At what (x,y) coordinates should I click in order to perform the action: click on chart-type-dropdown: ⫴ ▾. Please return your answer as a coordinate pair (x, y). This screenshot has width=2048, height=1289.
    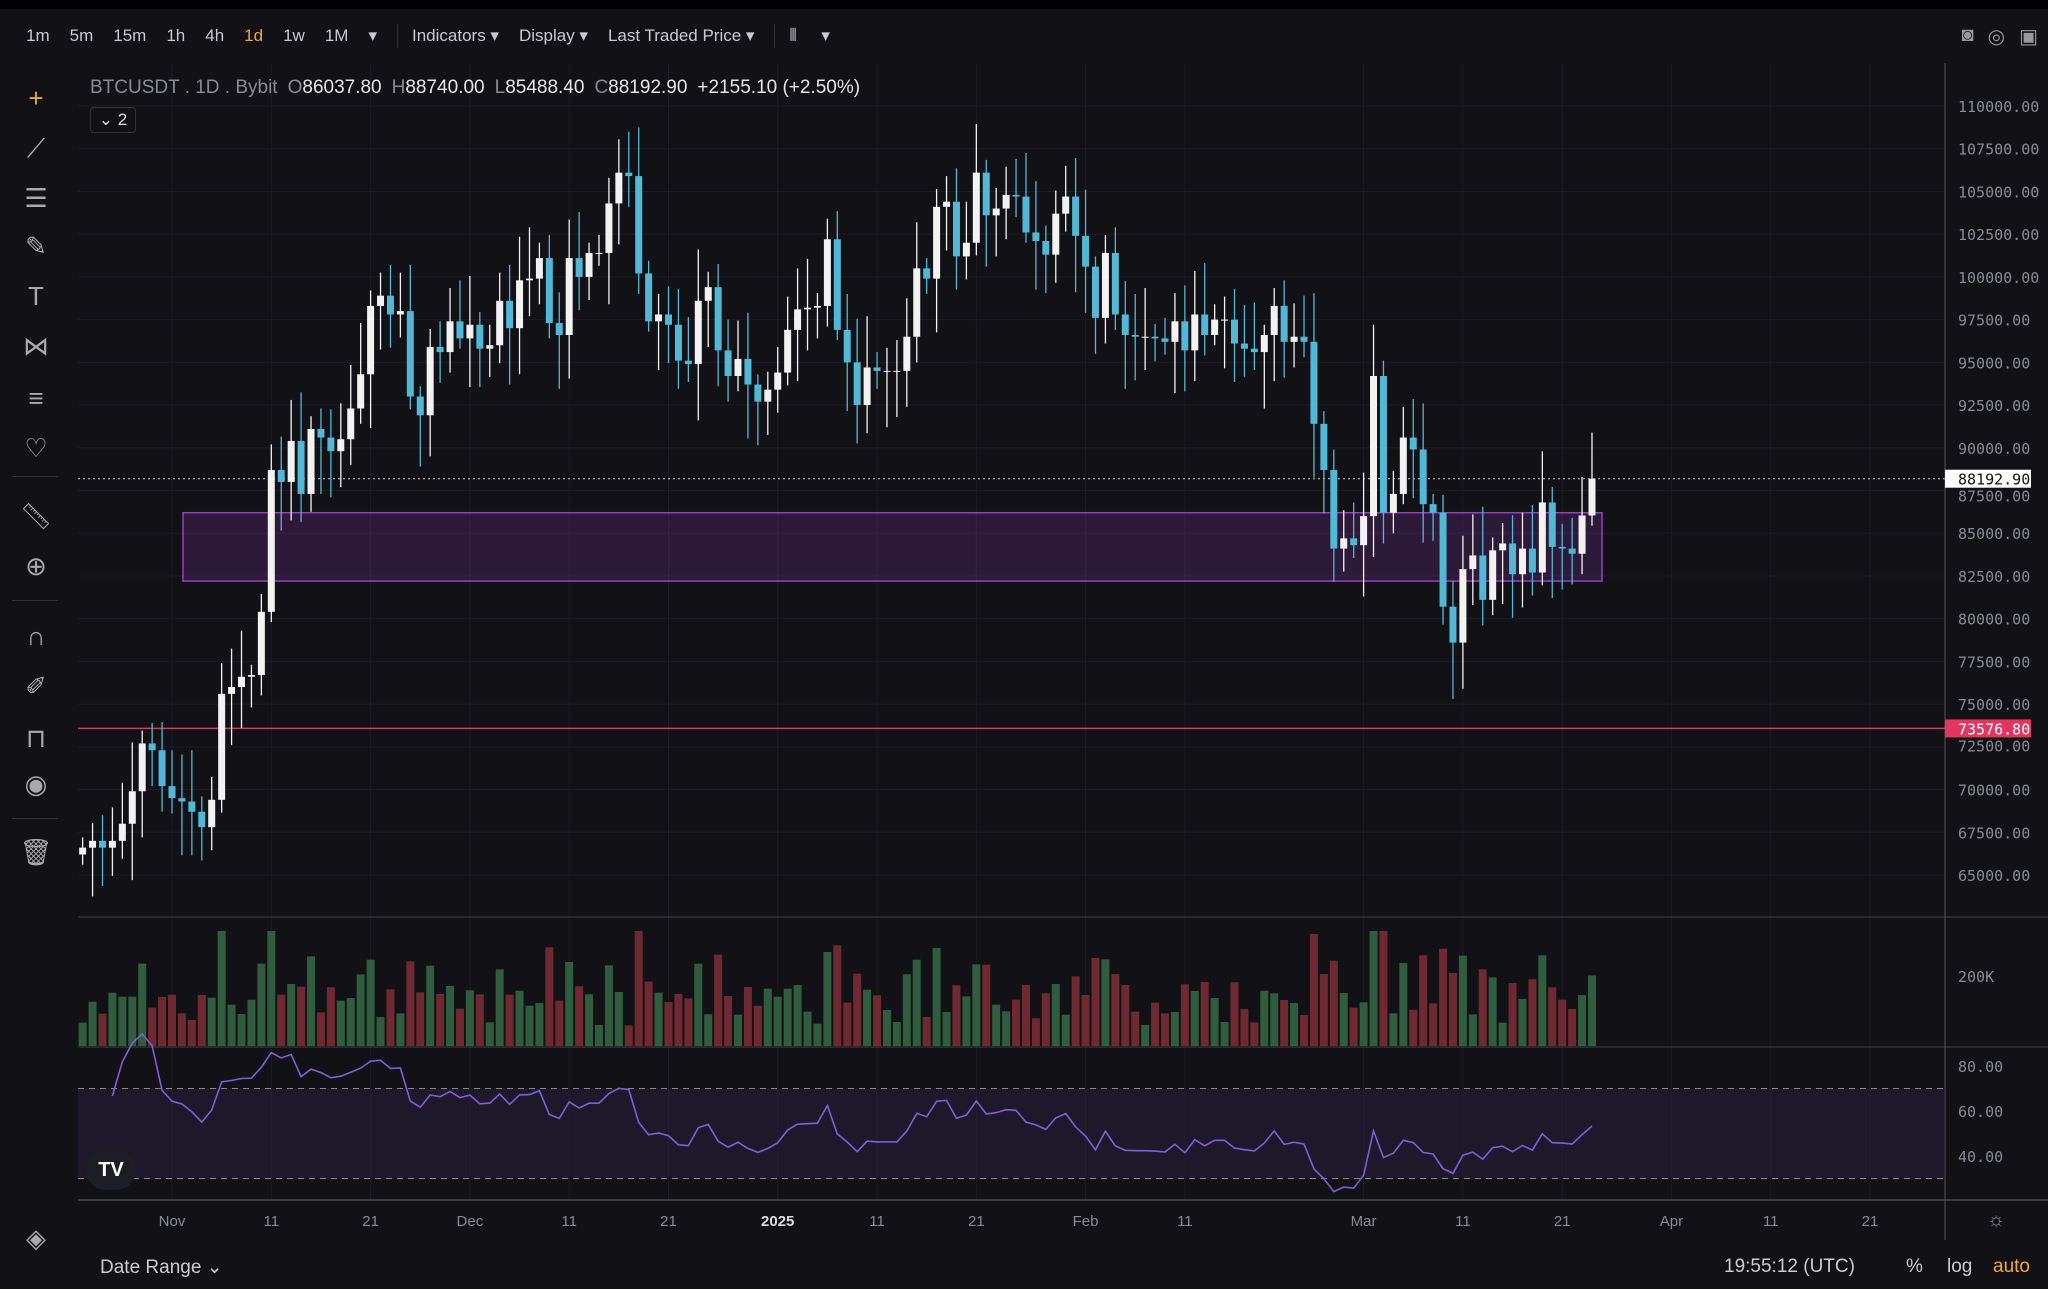
    Looking at the image, I should click on (809, 35).